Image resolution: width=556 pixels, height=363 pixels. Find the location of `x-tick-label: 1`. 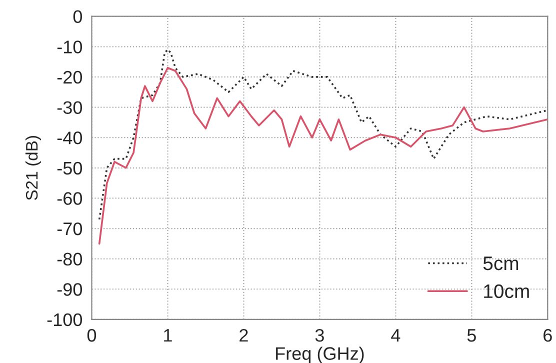

x-tick-label: 1 is located at coordinates (168, 335).